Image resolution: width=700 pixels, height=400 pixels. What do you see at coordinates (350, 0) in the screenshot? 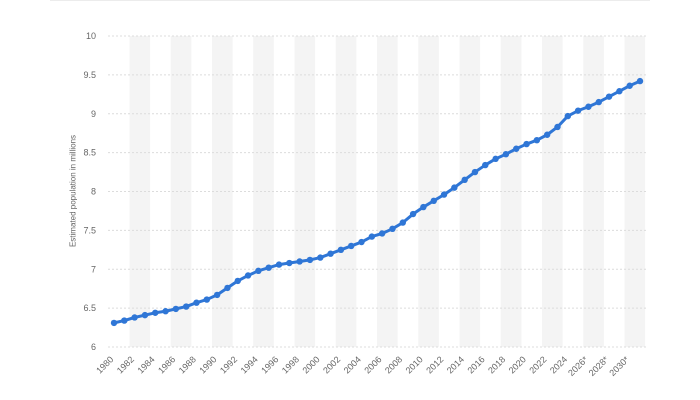
I see `top-border` at bounding box center [350, 0].